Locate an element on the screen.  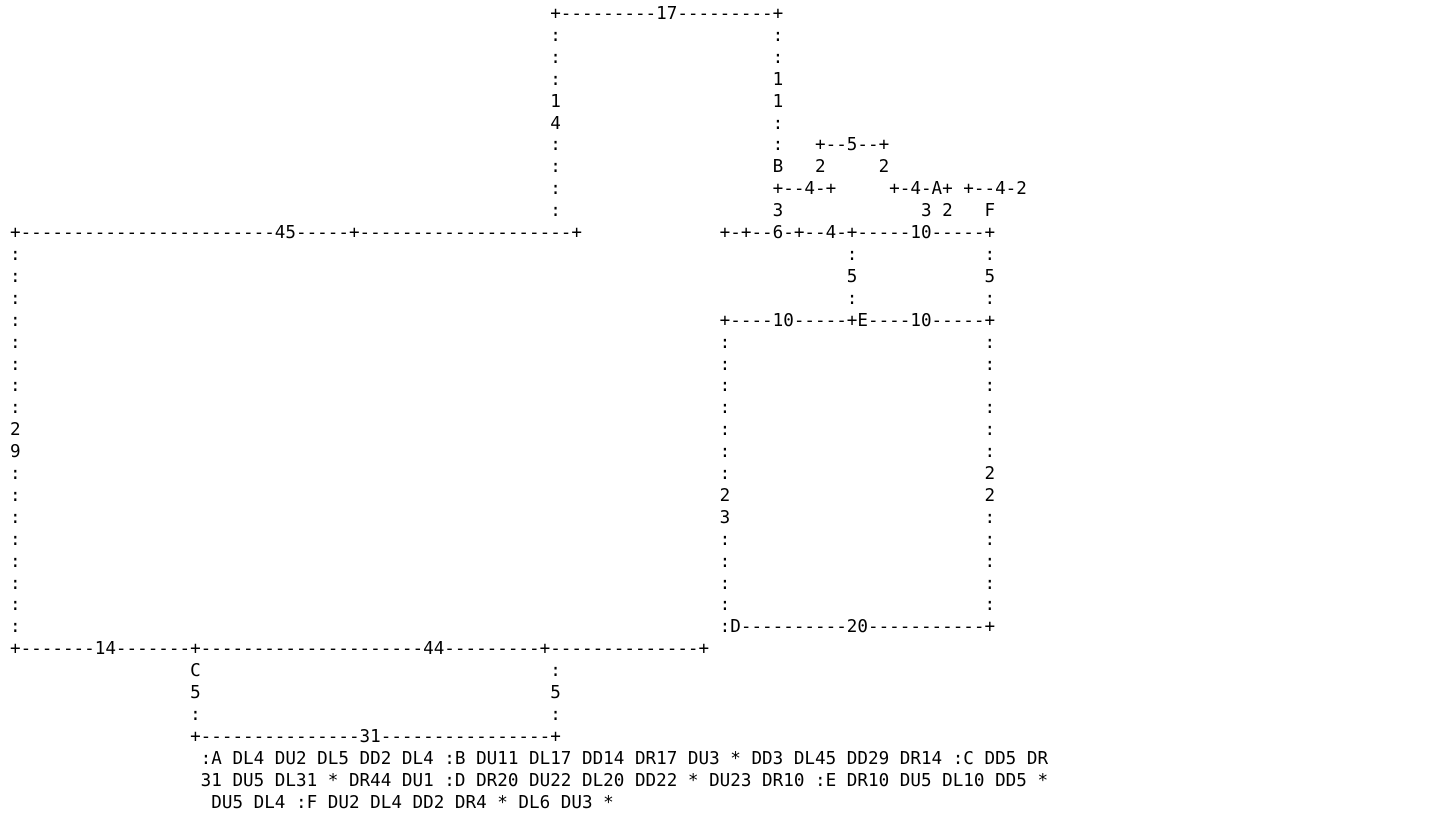
diagram-line: : +--4-+ +-4-A+ +--4-2 is located at coordinates (518, 189).